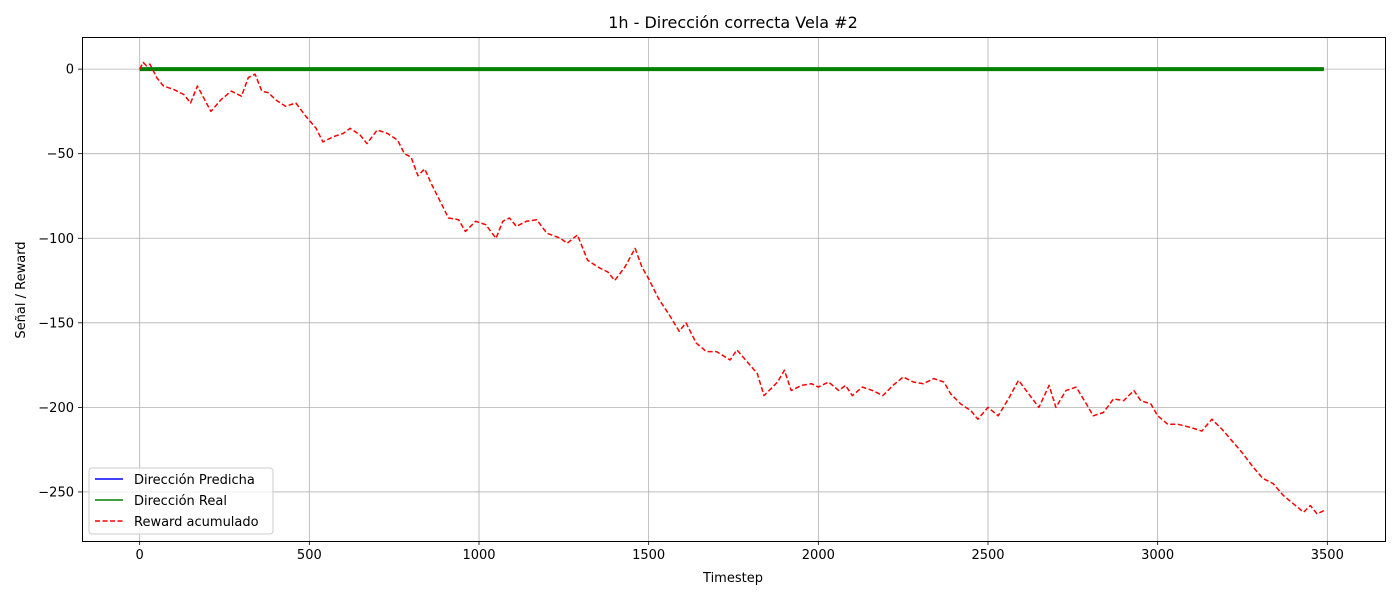  Describe the element at coordinates (56, 239) in the screenshot. I see `y-tick-label: −100` at that location.